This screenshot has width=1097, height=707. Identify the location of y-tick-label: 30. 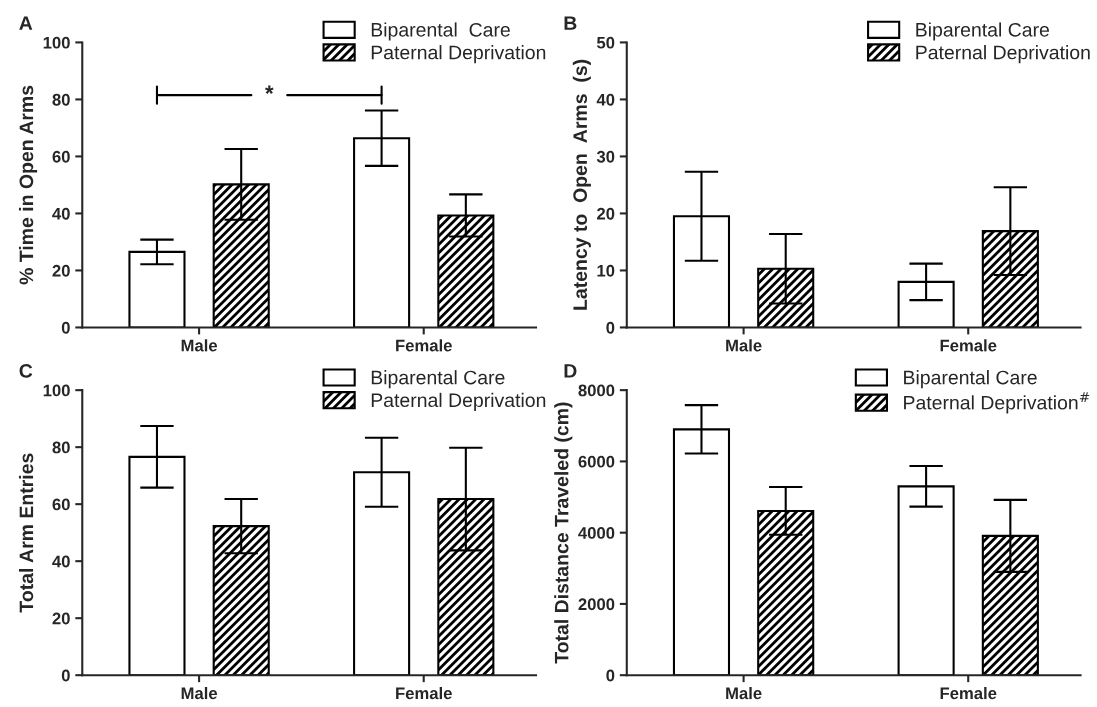
(605, 156).